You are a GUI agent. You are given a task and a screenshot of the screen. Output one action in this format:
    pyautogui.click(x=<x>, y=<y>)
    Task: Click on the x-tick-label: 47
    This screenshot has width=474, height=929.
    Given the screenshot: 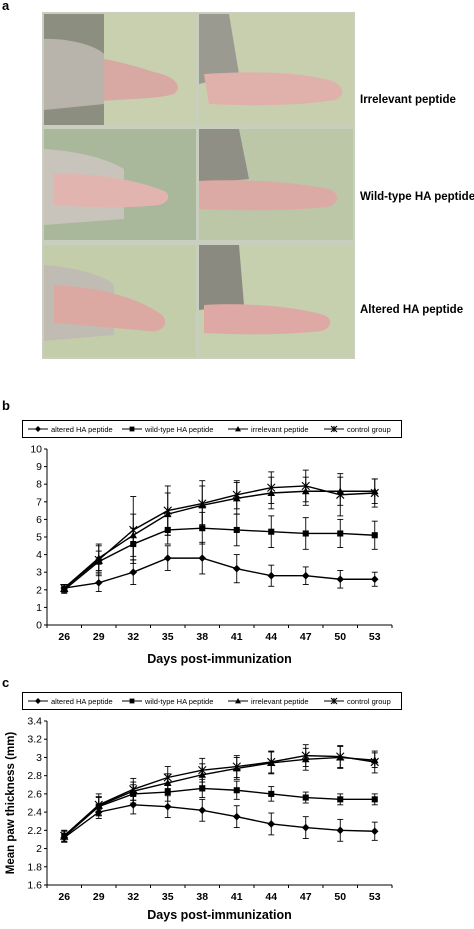 What is the action you would take?
    pyautogui.click(x=306, y=637)
    